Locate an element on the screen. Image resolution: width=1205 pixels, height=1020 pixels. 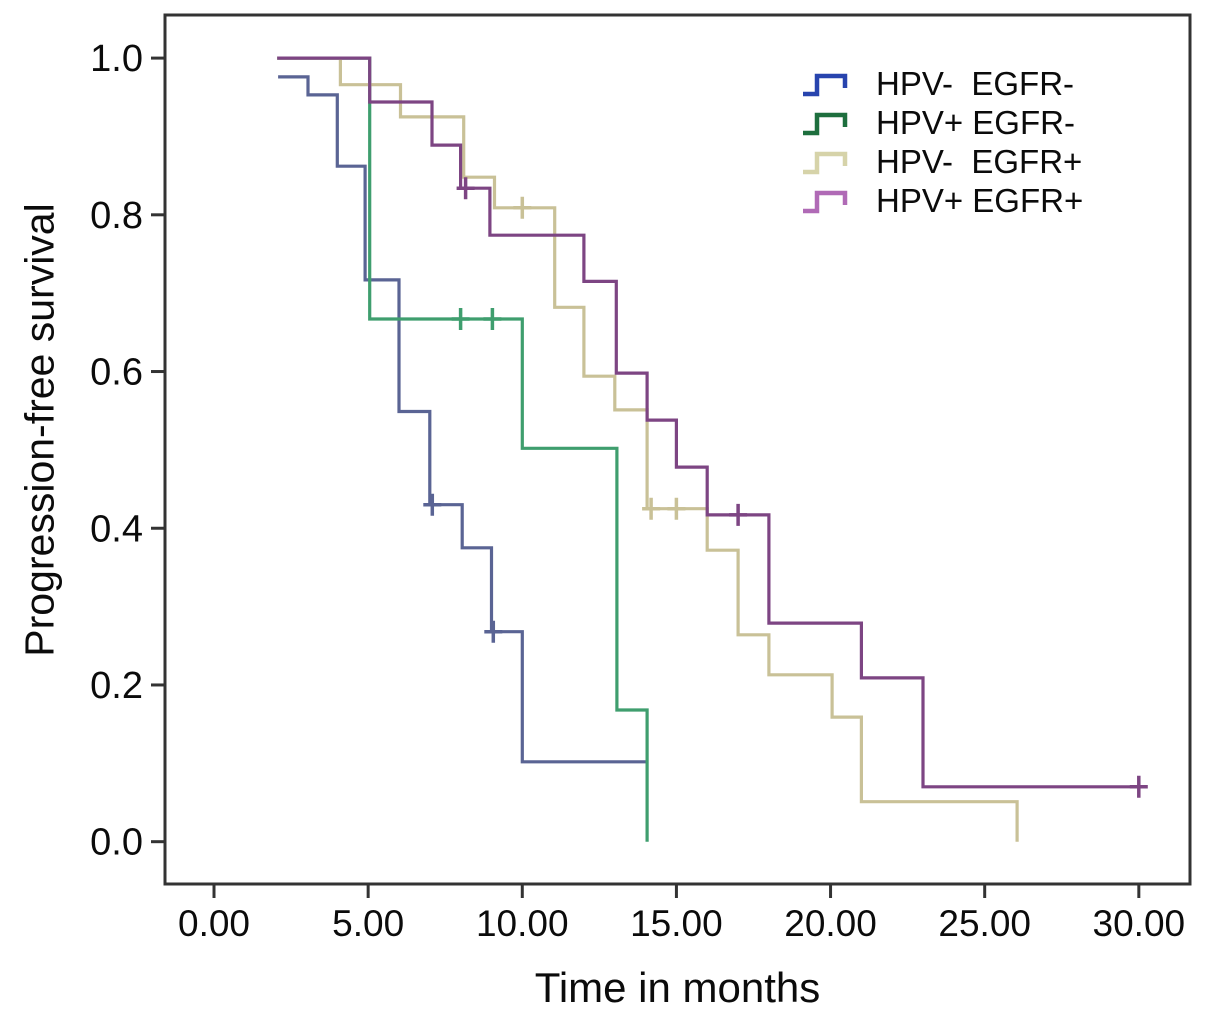
y-tick-label: 1.0 is located at coordinates (116, 59).